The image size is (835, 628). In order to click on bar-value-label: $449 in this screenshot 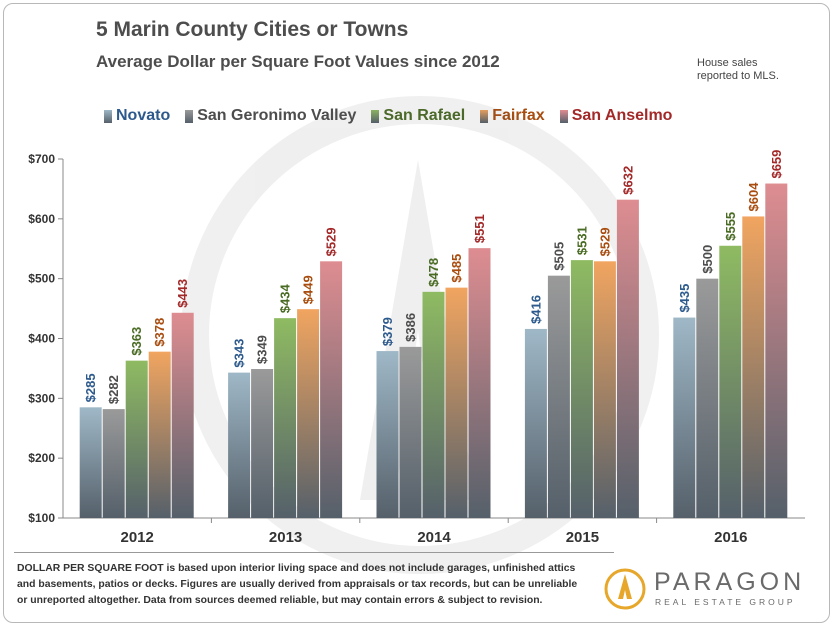, I will do `click(308, 289)`.